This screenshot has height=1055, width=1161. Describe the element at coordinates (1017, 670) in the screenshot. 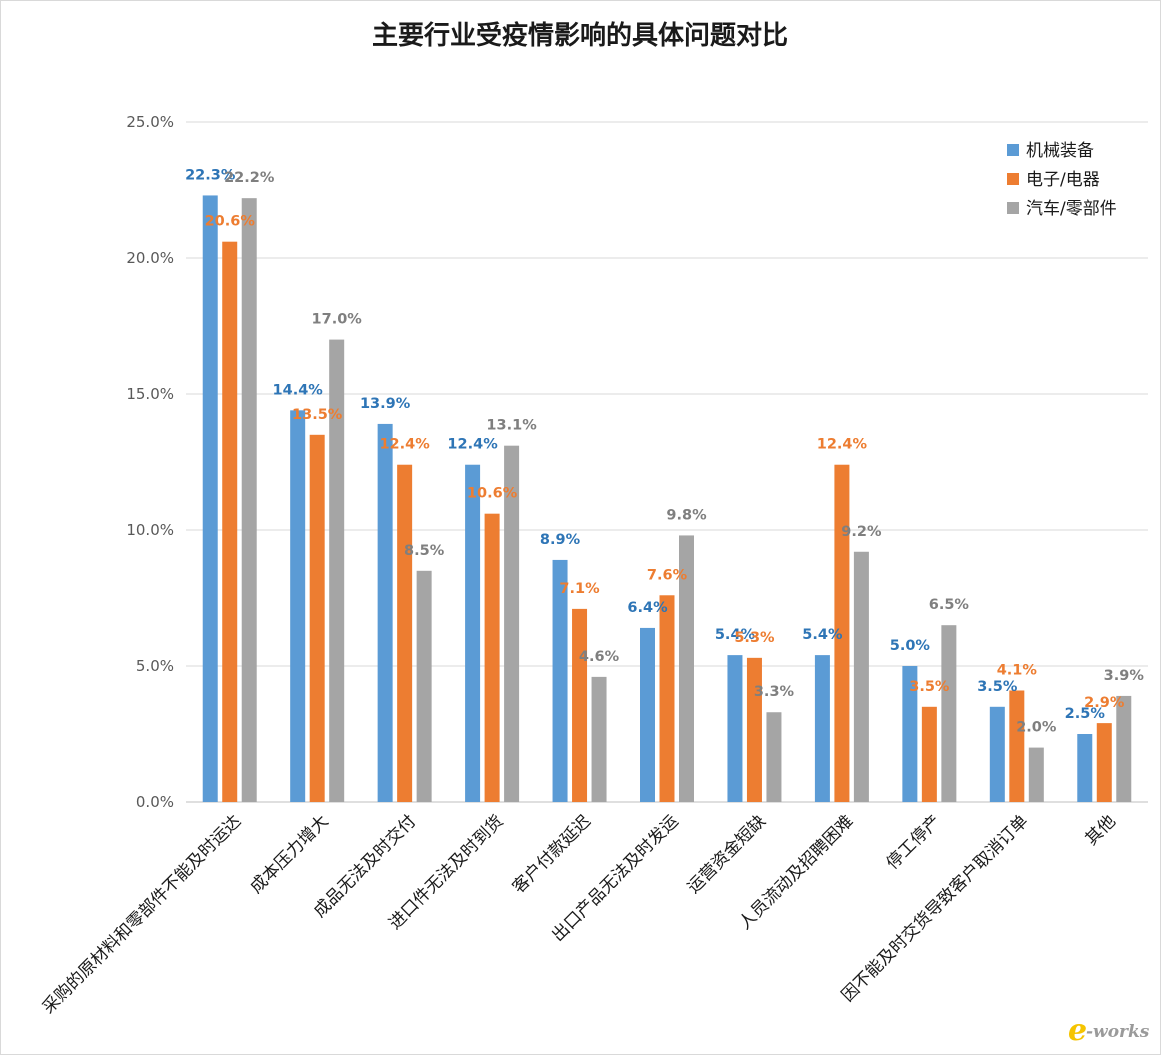

I see `data-label: 4.1%` at that location.